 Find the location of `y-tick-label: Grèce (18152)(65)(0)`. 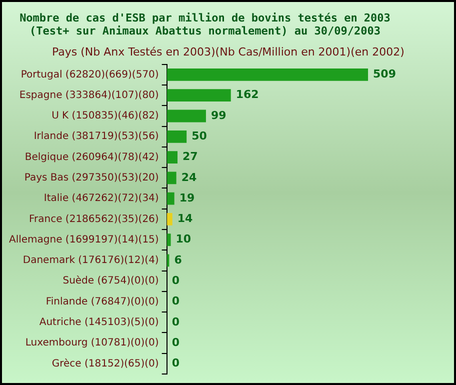

y-tick-label: Grèce (18152)(65)(0) is located at coordinates (105, 364).